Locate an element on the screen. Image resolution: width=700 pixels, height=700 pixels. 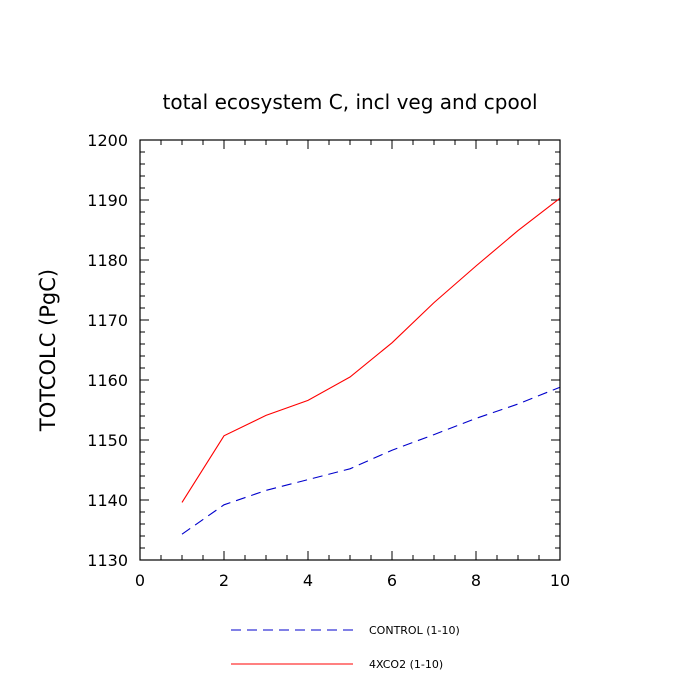
series-line-control is located at coordinates (371, 460).